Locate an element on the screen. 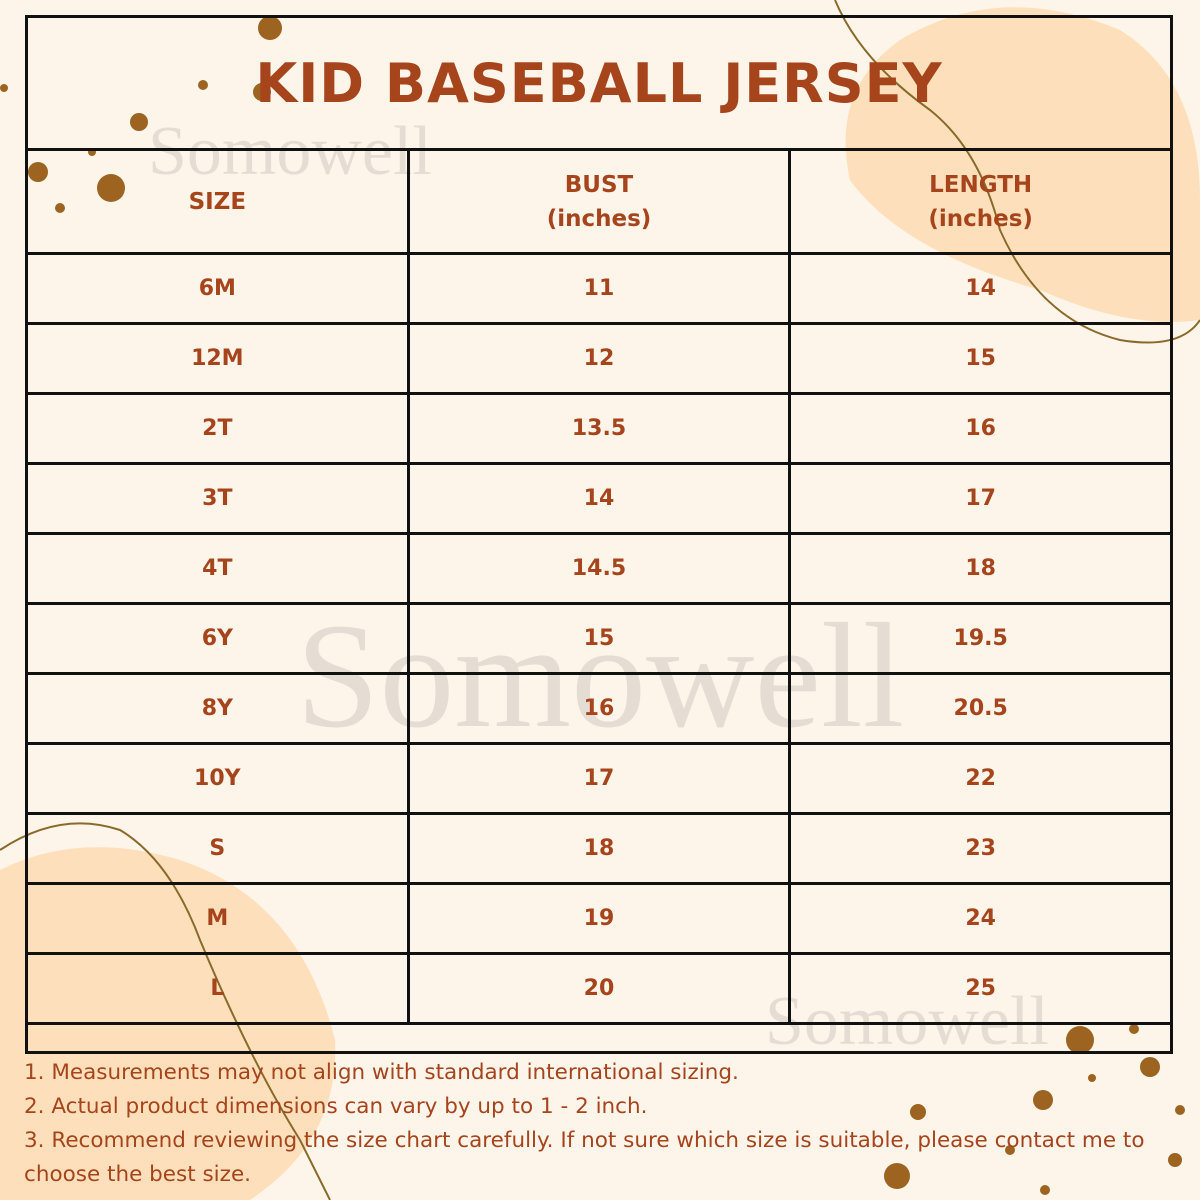  table-cell: 2T is located at coordinates (217, 428).